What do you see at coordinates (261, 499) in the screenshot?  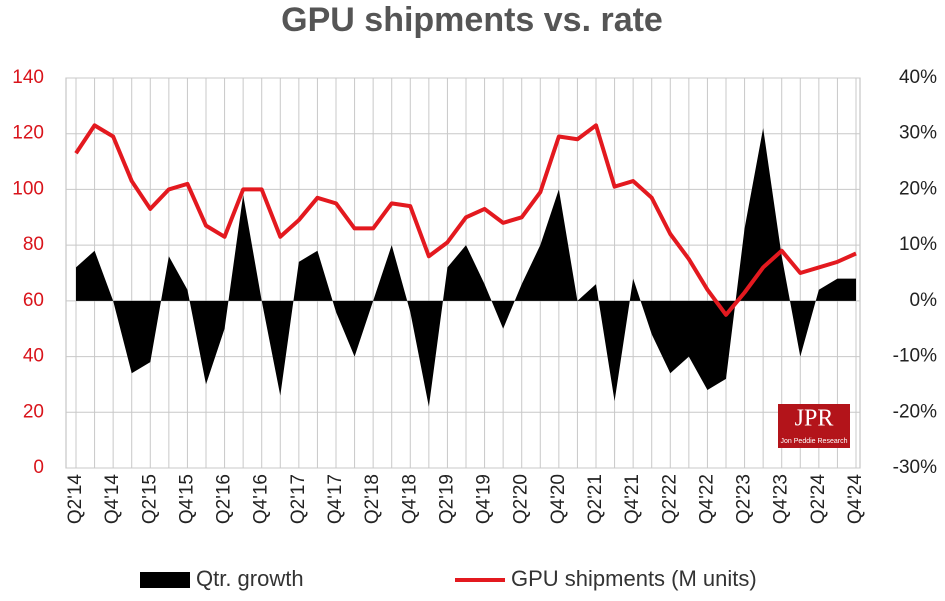 I see `x-tick-label: Q4'16` at bounding box center [261, 499].